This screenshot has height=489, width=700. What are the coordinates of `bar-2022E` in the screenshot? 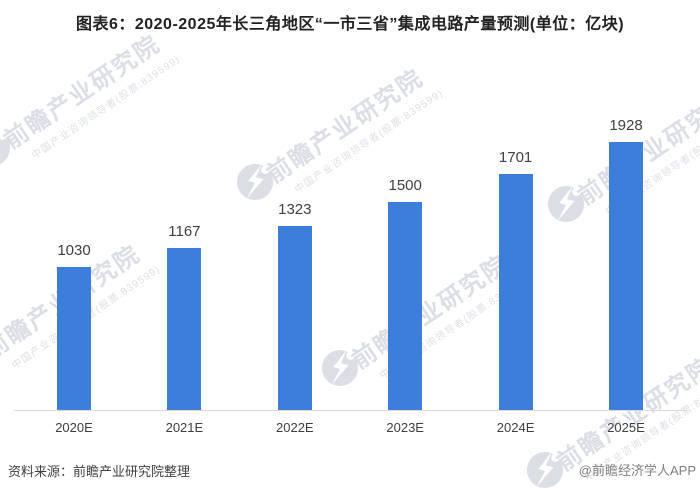 It's located at (294, 318).